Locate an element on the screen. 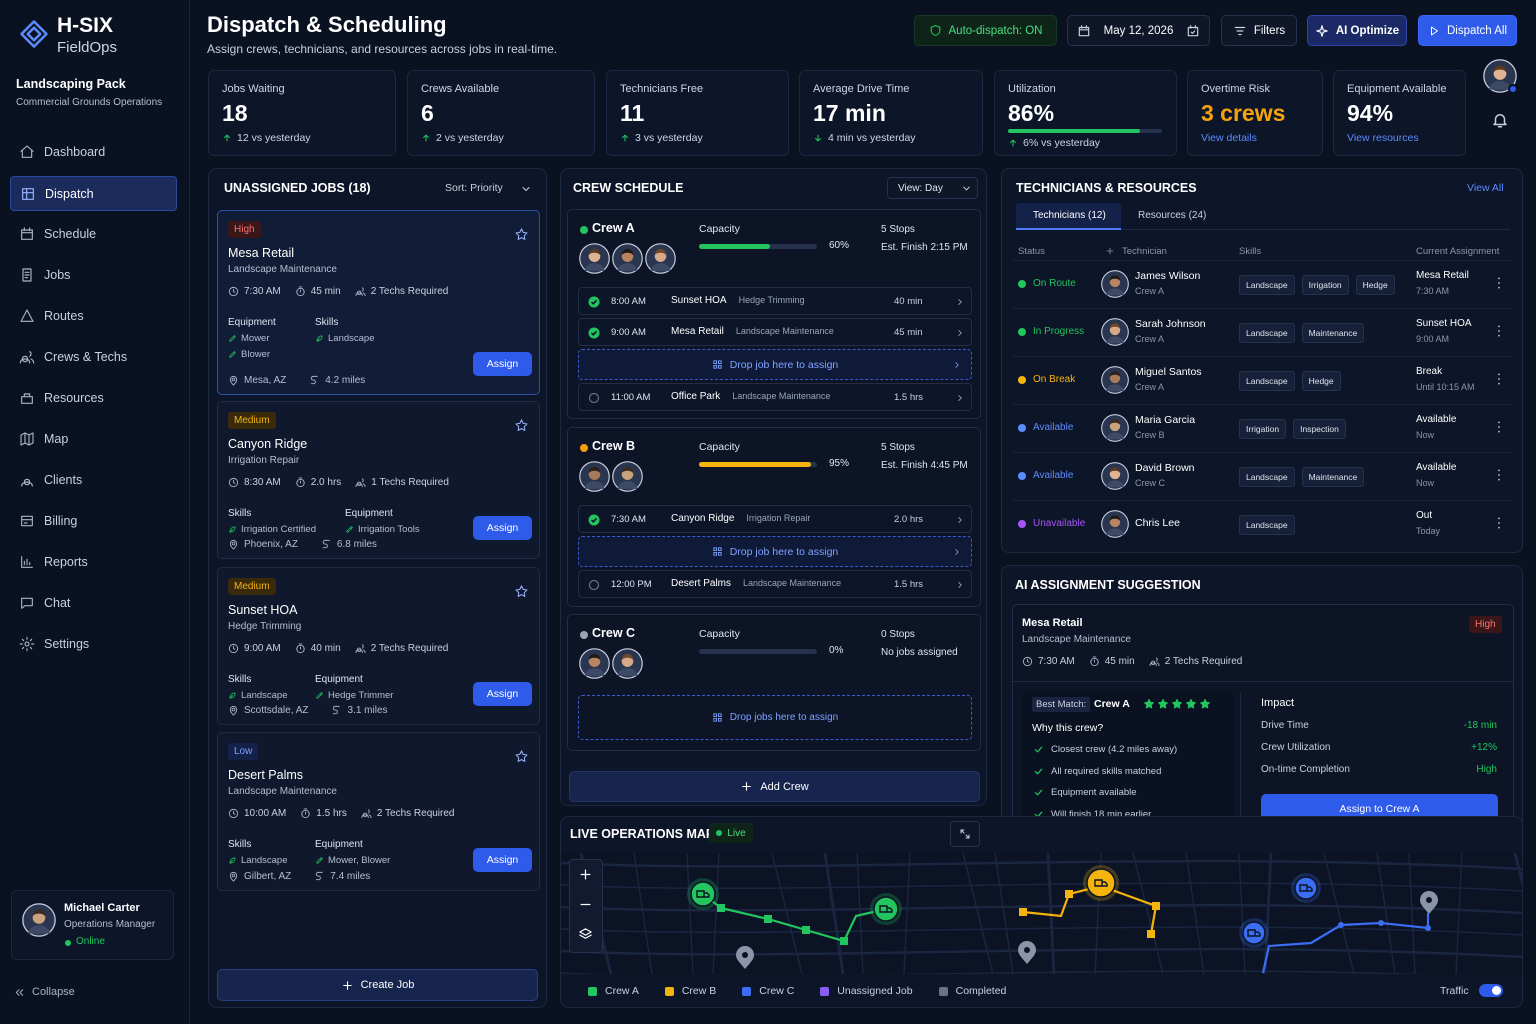 Image resolution: width=1536 pixels, height=1024 pixels. nav-item: Clients is located at coordinates (93, 480).